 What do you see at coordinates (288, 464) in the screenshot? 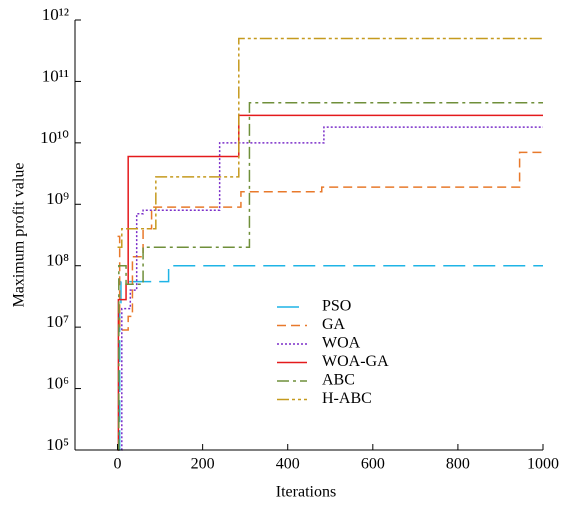
I see `x-tick-label: 400` at bounding box center [288, 464].